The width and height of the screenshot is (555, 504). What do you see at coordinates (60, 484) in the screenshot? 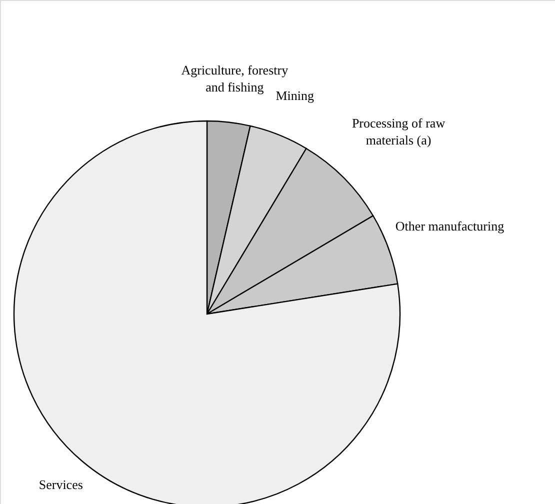
I see `slice-label: Services` at bounding box center [60, 484].